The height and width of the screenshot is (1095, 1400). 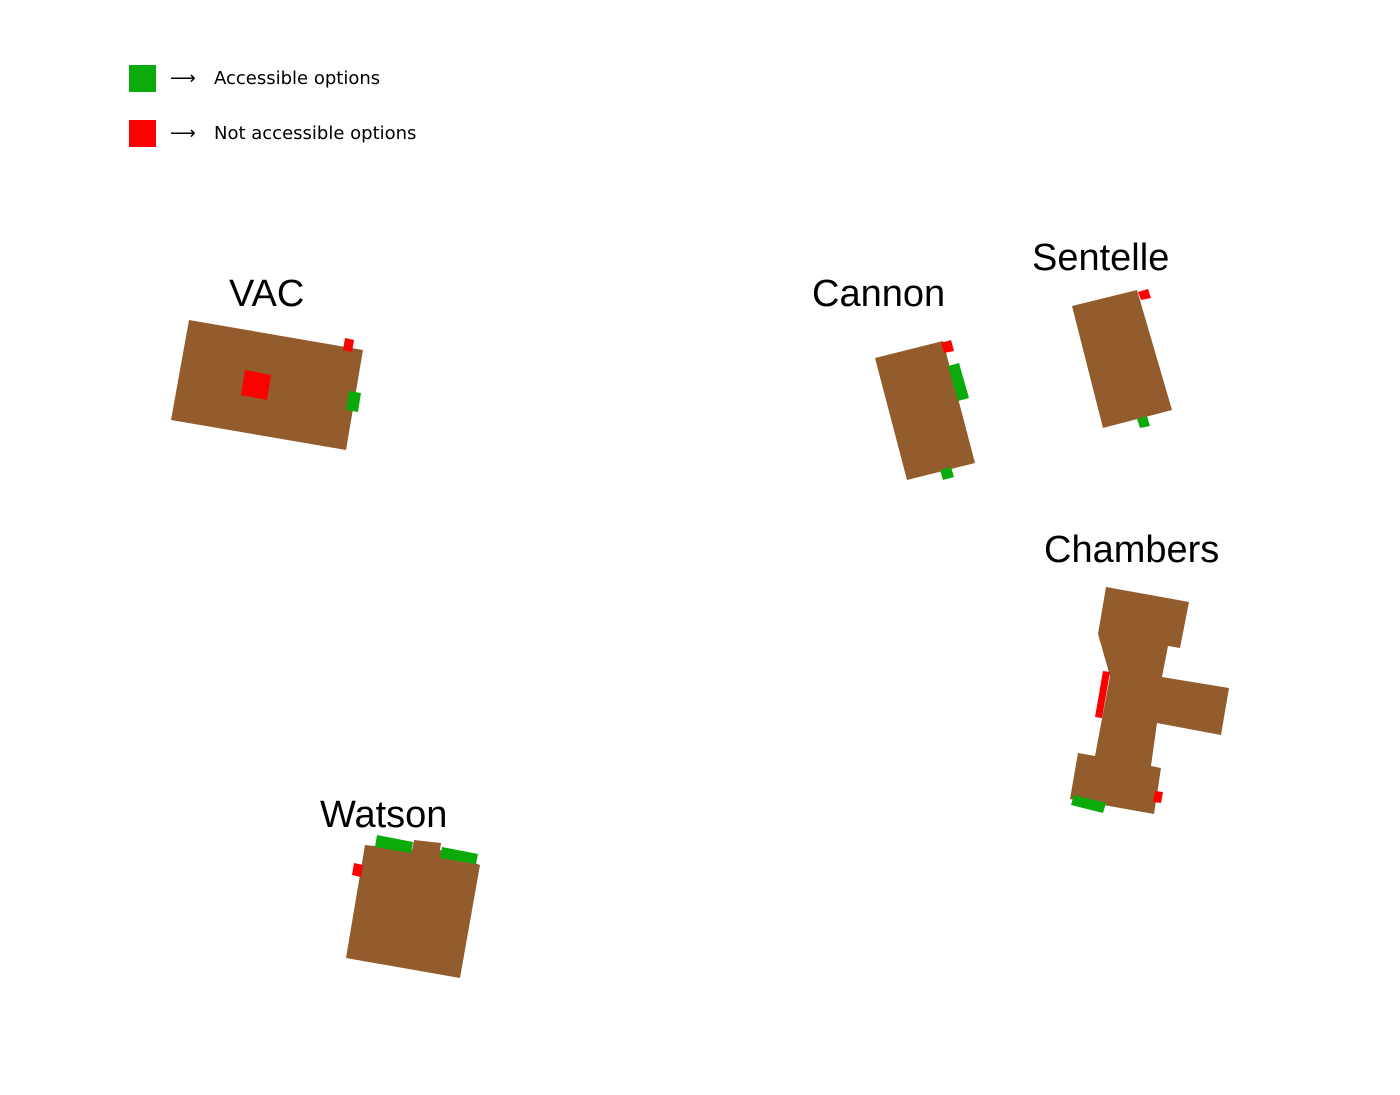 I want to click on building-chambers-footprint, so click(x=1149, y=700).